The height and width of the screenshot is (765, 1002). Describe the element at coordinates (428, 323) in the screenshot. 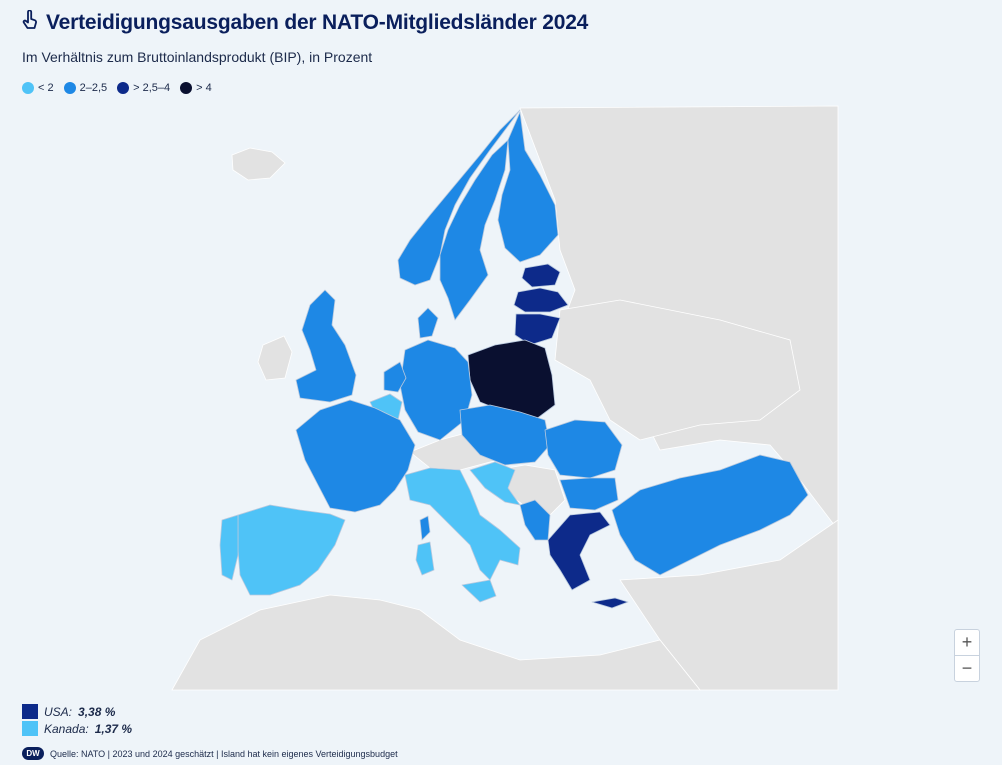

I see `denmark-region` at that location.